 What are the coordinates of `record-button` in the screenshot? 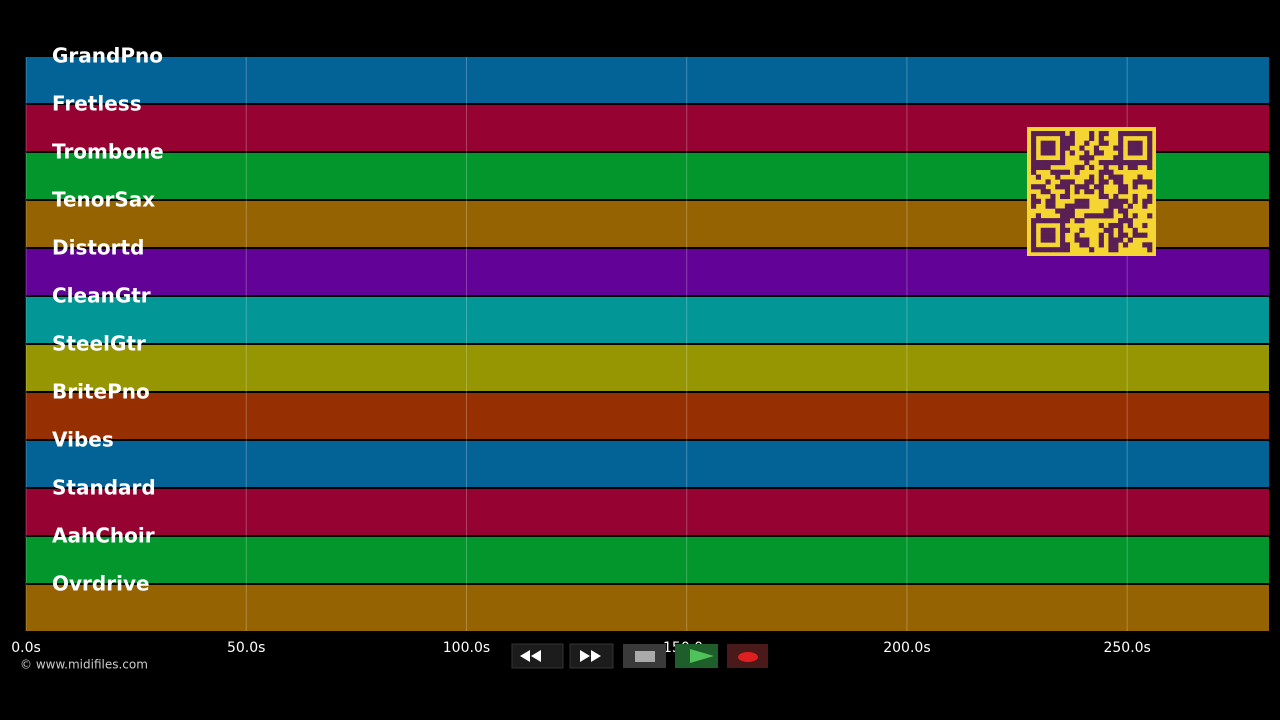 It's located at (747, 656).